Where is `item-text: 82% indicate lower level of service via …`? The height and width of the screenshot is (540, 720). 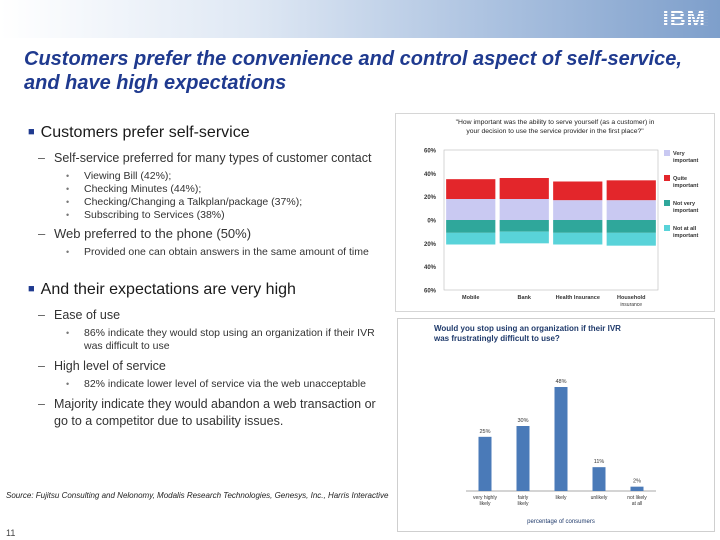
item-text: 82% indicate lower level of service via … is located at coordinates (225, 384).